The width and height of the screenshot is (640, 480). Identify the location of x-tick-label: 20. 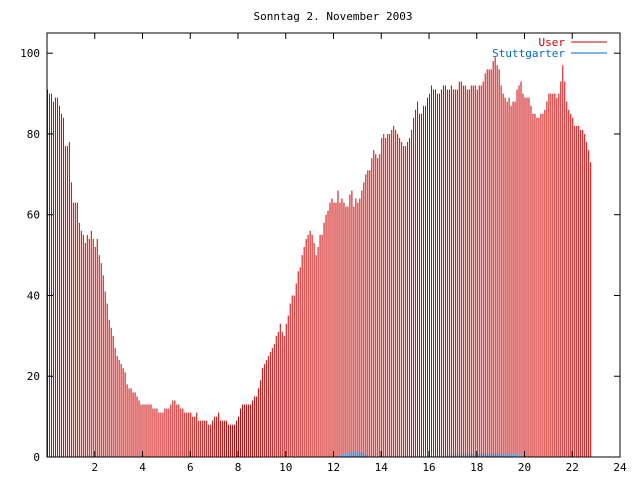
(524, 467).